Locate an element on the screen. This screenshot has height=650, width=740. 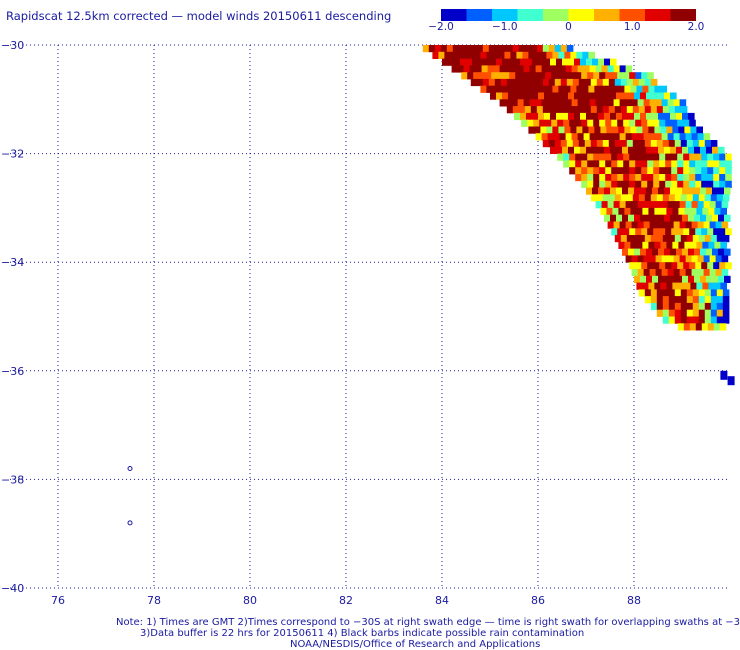
wind-barb is located at coordinates (130, 469).